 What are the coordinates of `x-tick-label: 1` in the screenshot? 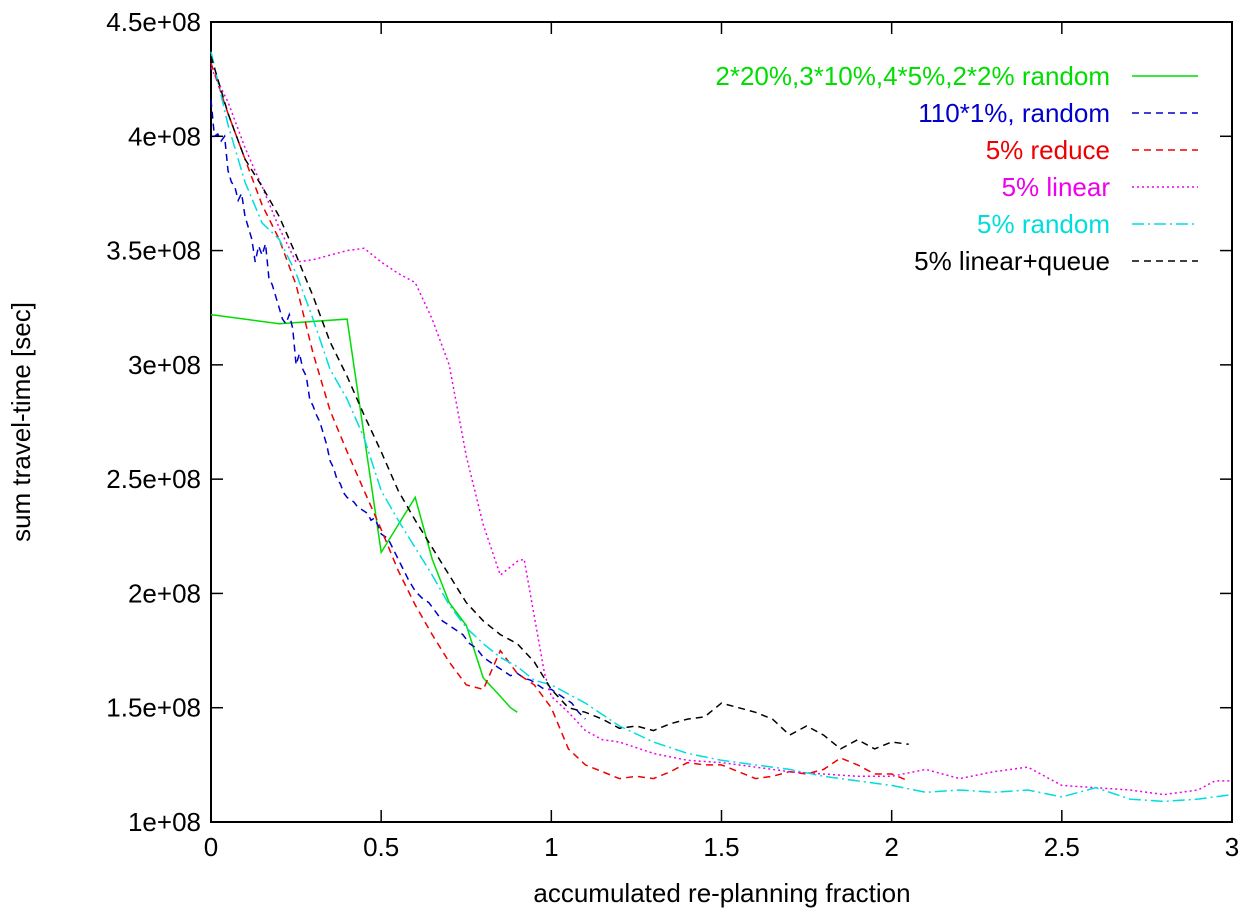 It's located at (551, 847).